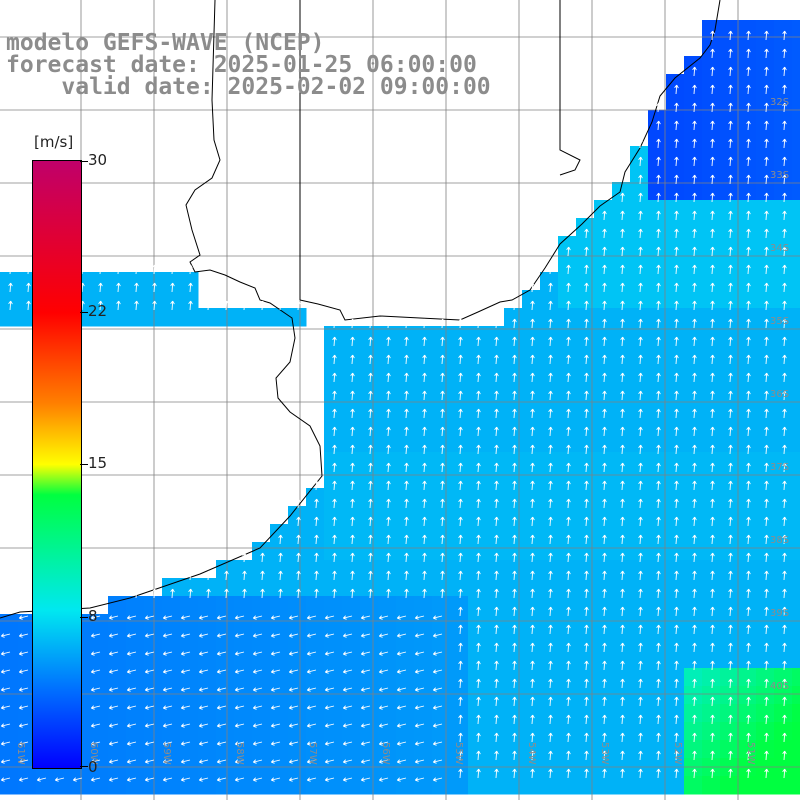 The image size is (800, 800). I want to click on colorbar-tick-15: 15, so click(98, 463).